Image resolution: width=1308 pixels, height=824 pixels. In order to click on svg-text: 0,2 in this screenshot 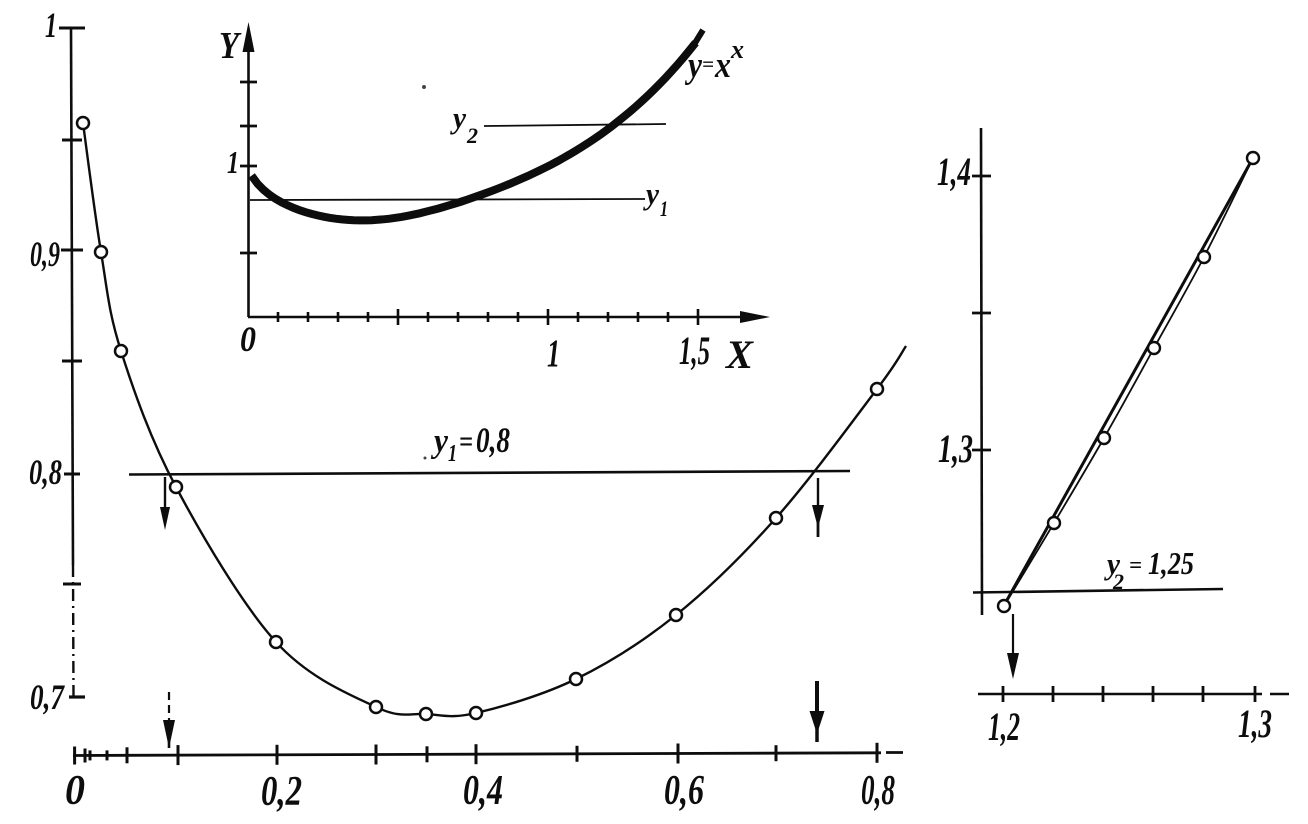, I will do `click(281, 792)`.